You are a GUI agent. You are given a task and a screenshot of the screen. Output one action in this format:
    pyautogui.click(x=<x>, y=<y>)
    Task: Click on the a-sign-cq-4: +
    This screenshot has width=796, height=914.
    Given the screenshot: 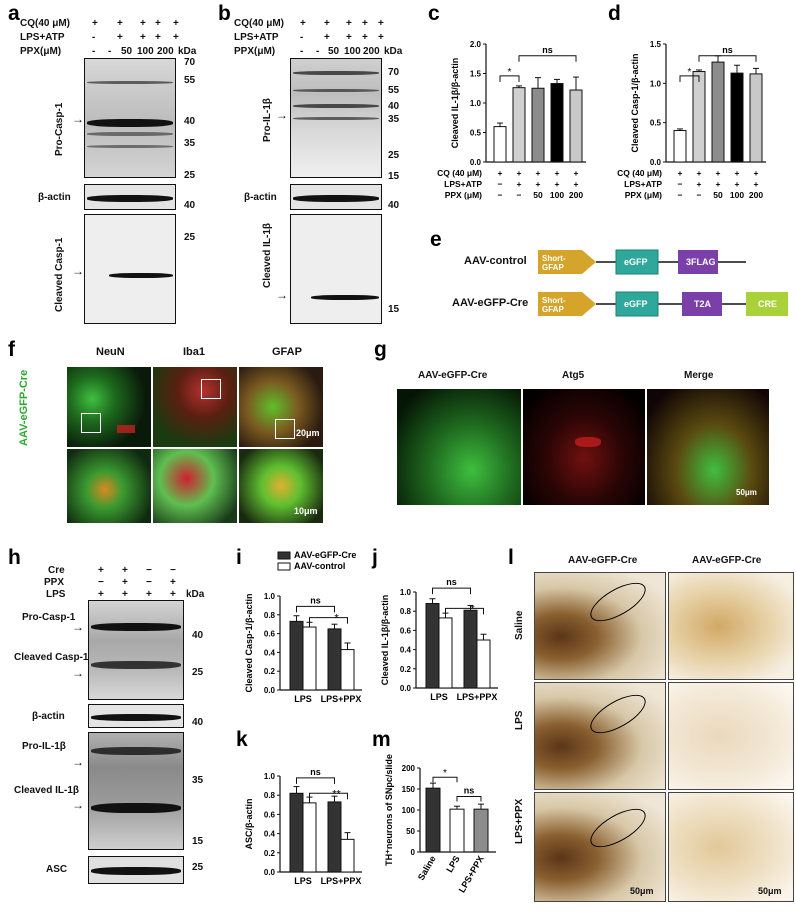 What is the action you would take?
    pyautogui.click(x=158, y=23)
    